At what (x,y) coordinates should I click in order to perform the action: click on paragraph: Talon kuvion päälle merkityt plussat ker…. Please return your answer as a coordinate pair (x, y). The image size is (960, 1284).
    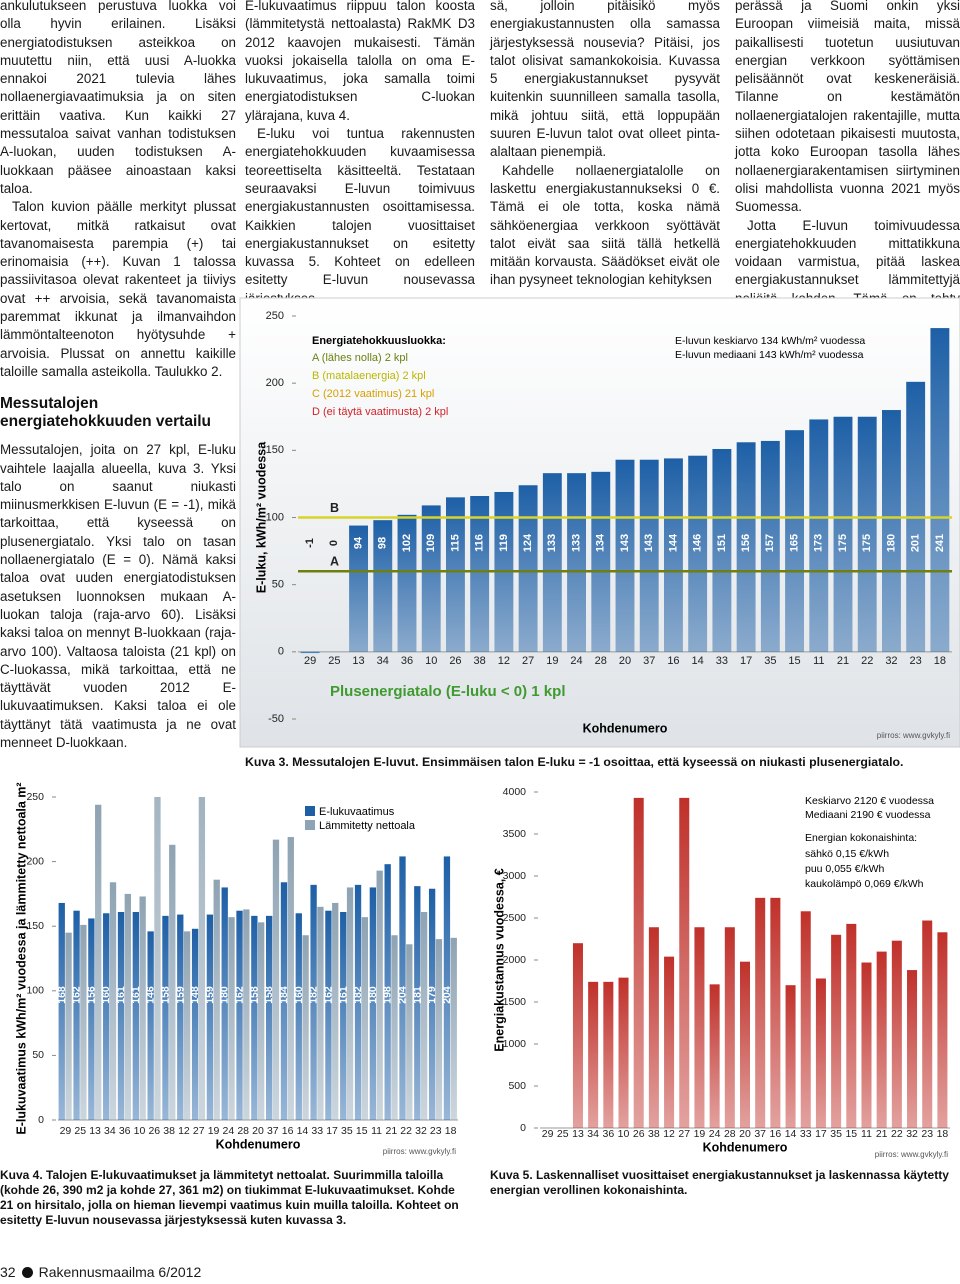
    Looking at the image, I should click on (118, 289).